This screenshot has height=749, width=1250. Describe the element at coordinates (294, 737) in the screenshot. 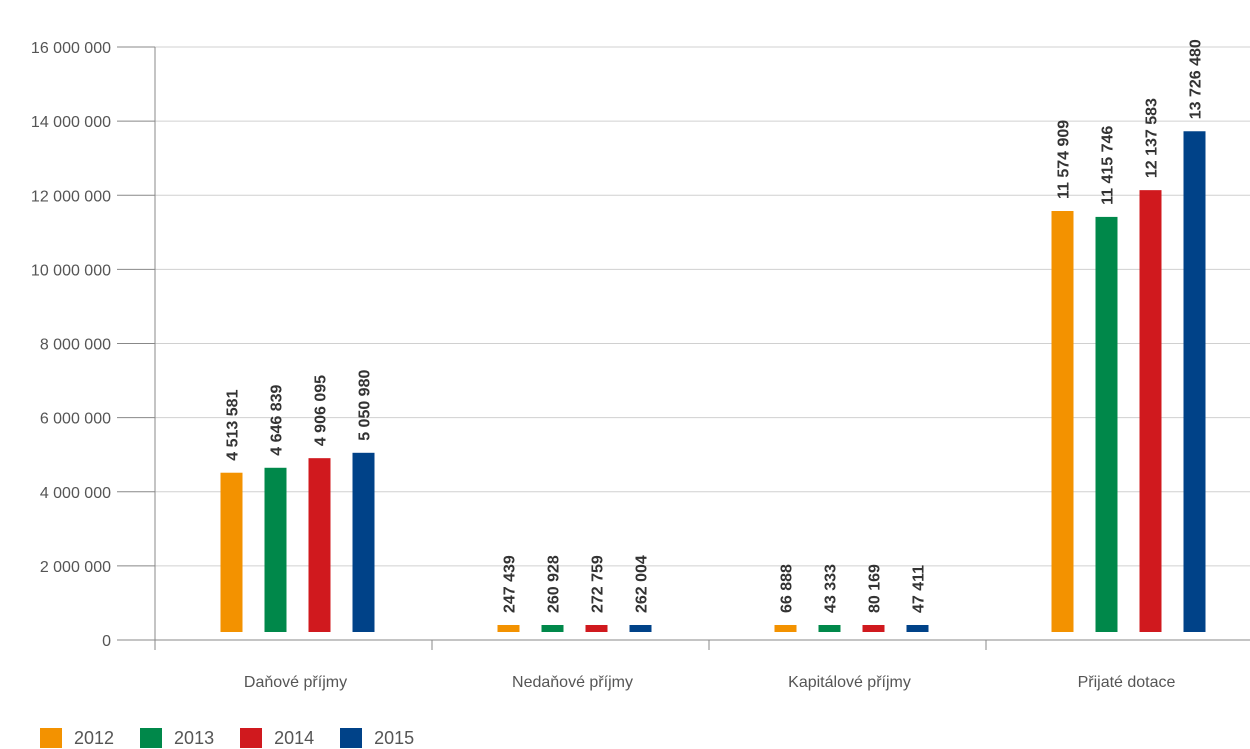

I see `legend-label: 2014` at that location.